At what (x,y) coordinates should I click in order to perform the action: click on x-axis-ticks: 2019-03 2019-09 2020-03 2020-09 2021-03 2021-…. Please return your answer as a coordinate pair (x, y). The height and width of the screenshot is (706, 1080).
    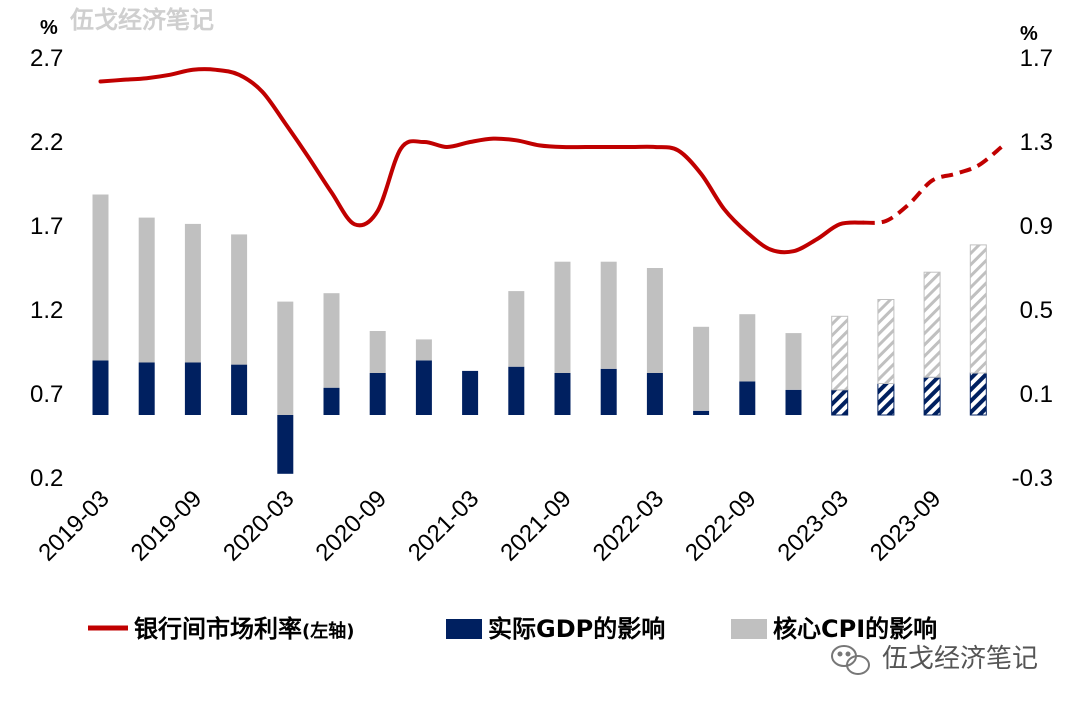
    Looking at the image, I should click on (489, 525).